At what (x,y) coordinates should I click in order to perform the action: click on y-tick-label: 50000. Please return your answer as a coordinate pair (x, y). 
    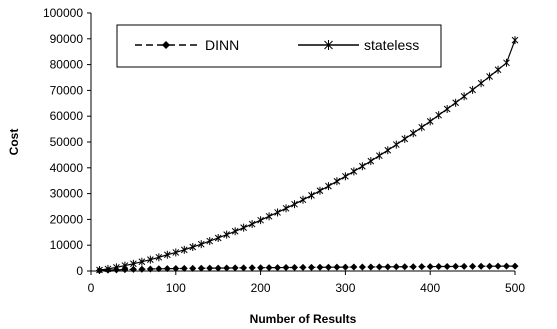
    Looking at the image, I should click on (67, 142).